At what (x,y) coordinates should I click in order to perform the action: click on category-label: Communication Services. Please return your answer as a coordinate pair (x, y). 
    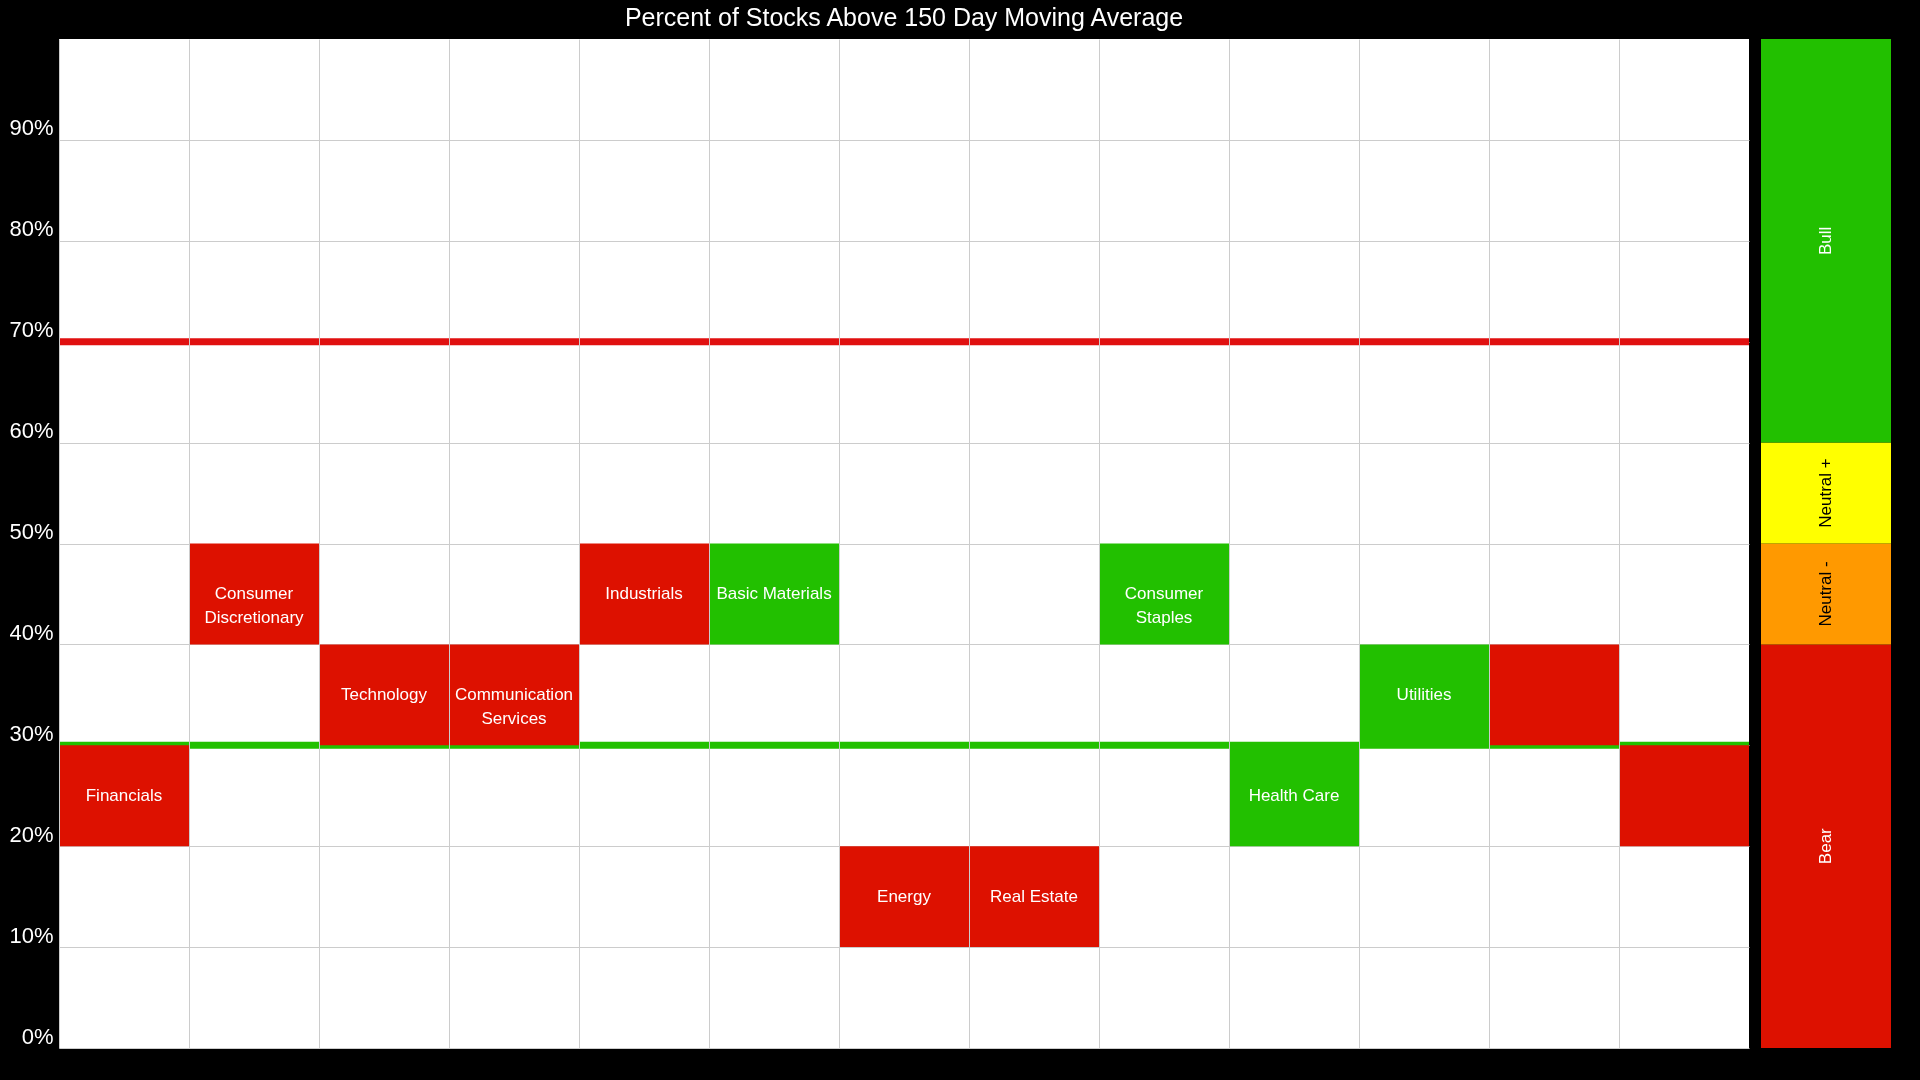
    Looking at the image, I should click on (514, 706).